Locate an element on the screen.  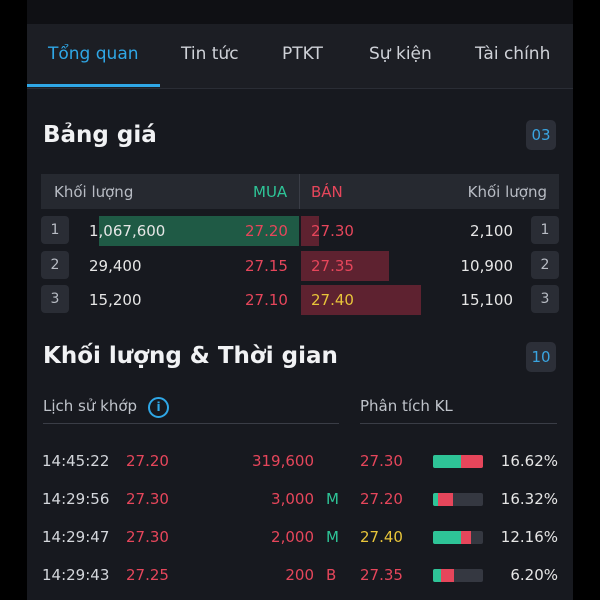
buy-volume: 15,200 is located at coordinates (115, 300).